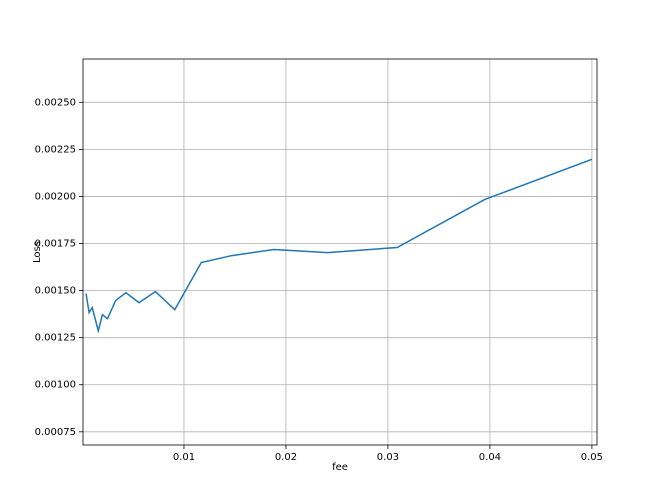 The height and width of the screenshot is (500, 663). What do you see at coordinates (55, 338) in the screenshot?
I see `y-tick-label: 0.00125` at bounding box center [55, 338].